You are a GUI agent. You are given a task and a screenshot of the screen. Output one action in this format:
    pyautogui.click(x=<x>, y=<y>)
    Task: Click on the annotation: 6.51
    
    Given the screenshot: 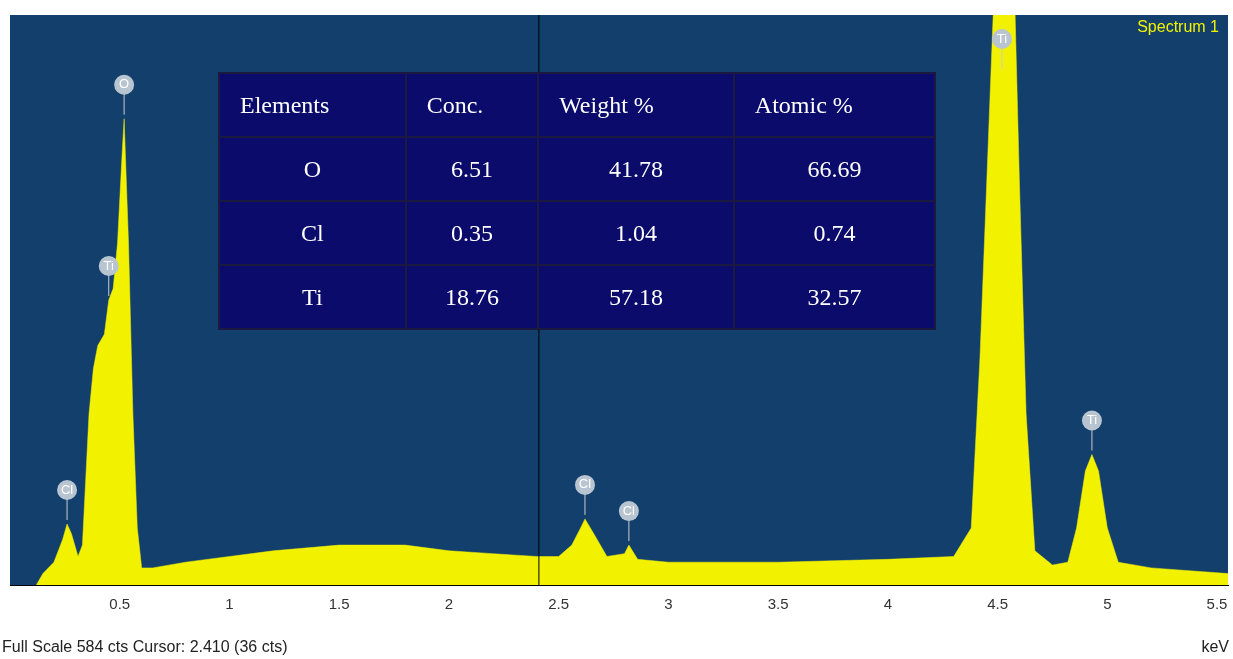 What is the action you would take?
    pyautogui.click(x=472, y=169)
    